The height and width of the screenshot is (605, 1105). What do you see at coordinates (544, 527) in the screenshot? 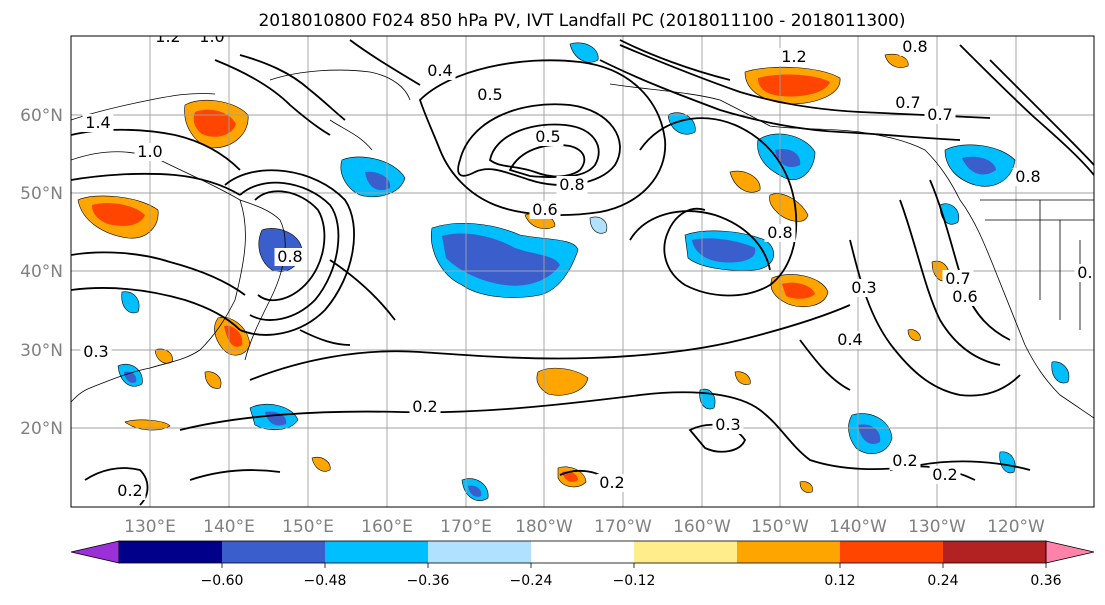
I see `lon-label: 180°W` at bounding box center [544, 527].